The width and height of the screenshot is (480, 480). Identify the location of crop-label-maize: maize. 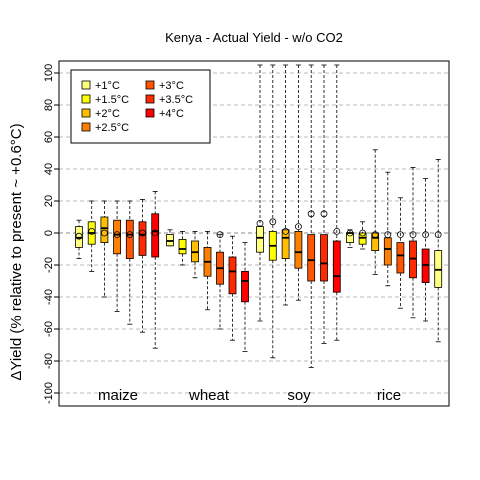
(118, 395).